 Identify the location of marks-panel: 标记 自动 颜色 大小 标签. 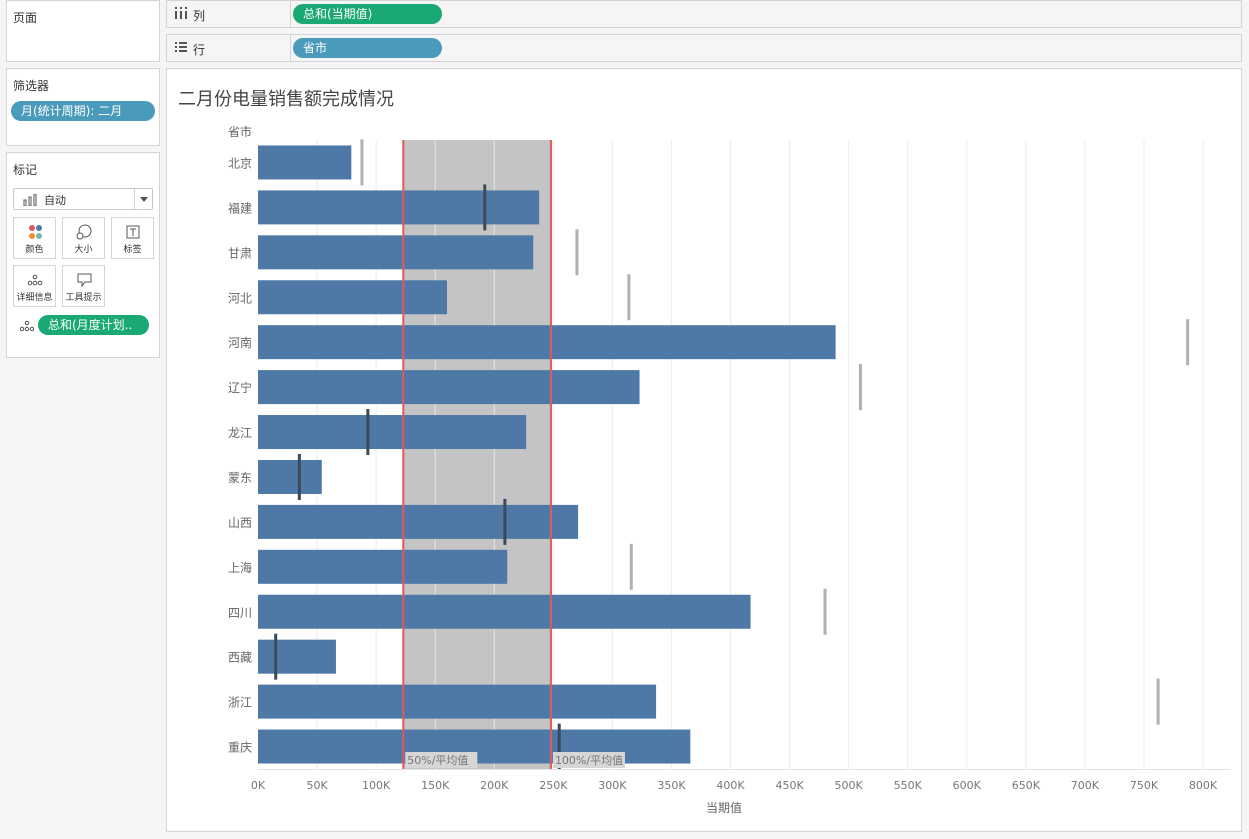
(83, 255).